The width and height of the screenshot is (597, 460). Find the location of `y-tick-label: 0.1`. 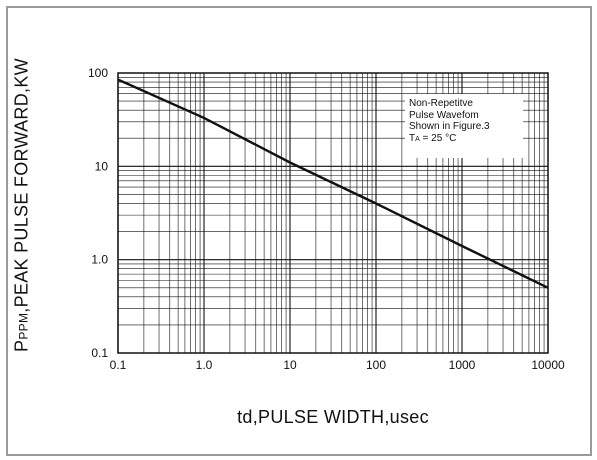

y-tick-label: 0.1 is located at coordinates (99, 353).